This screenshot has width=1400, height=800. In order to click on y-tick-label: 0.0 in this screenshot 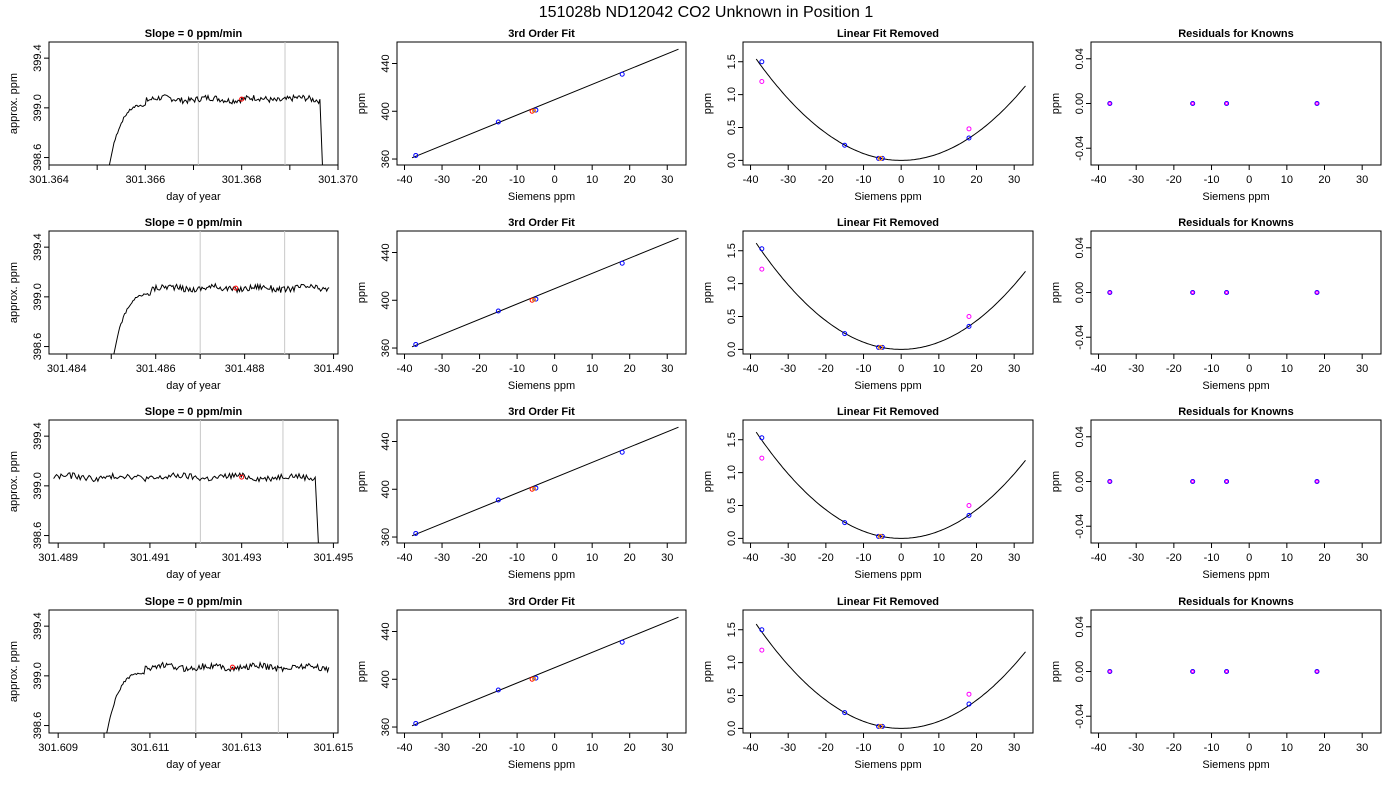, I will do `click(732, 349)`.